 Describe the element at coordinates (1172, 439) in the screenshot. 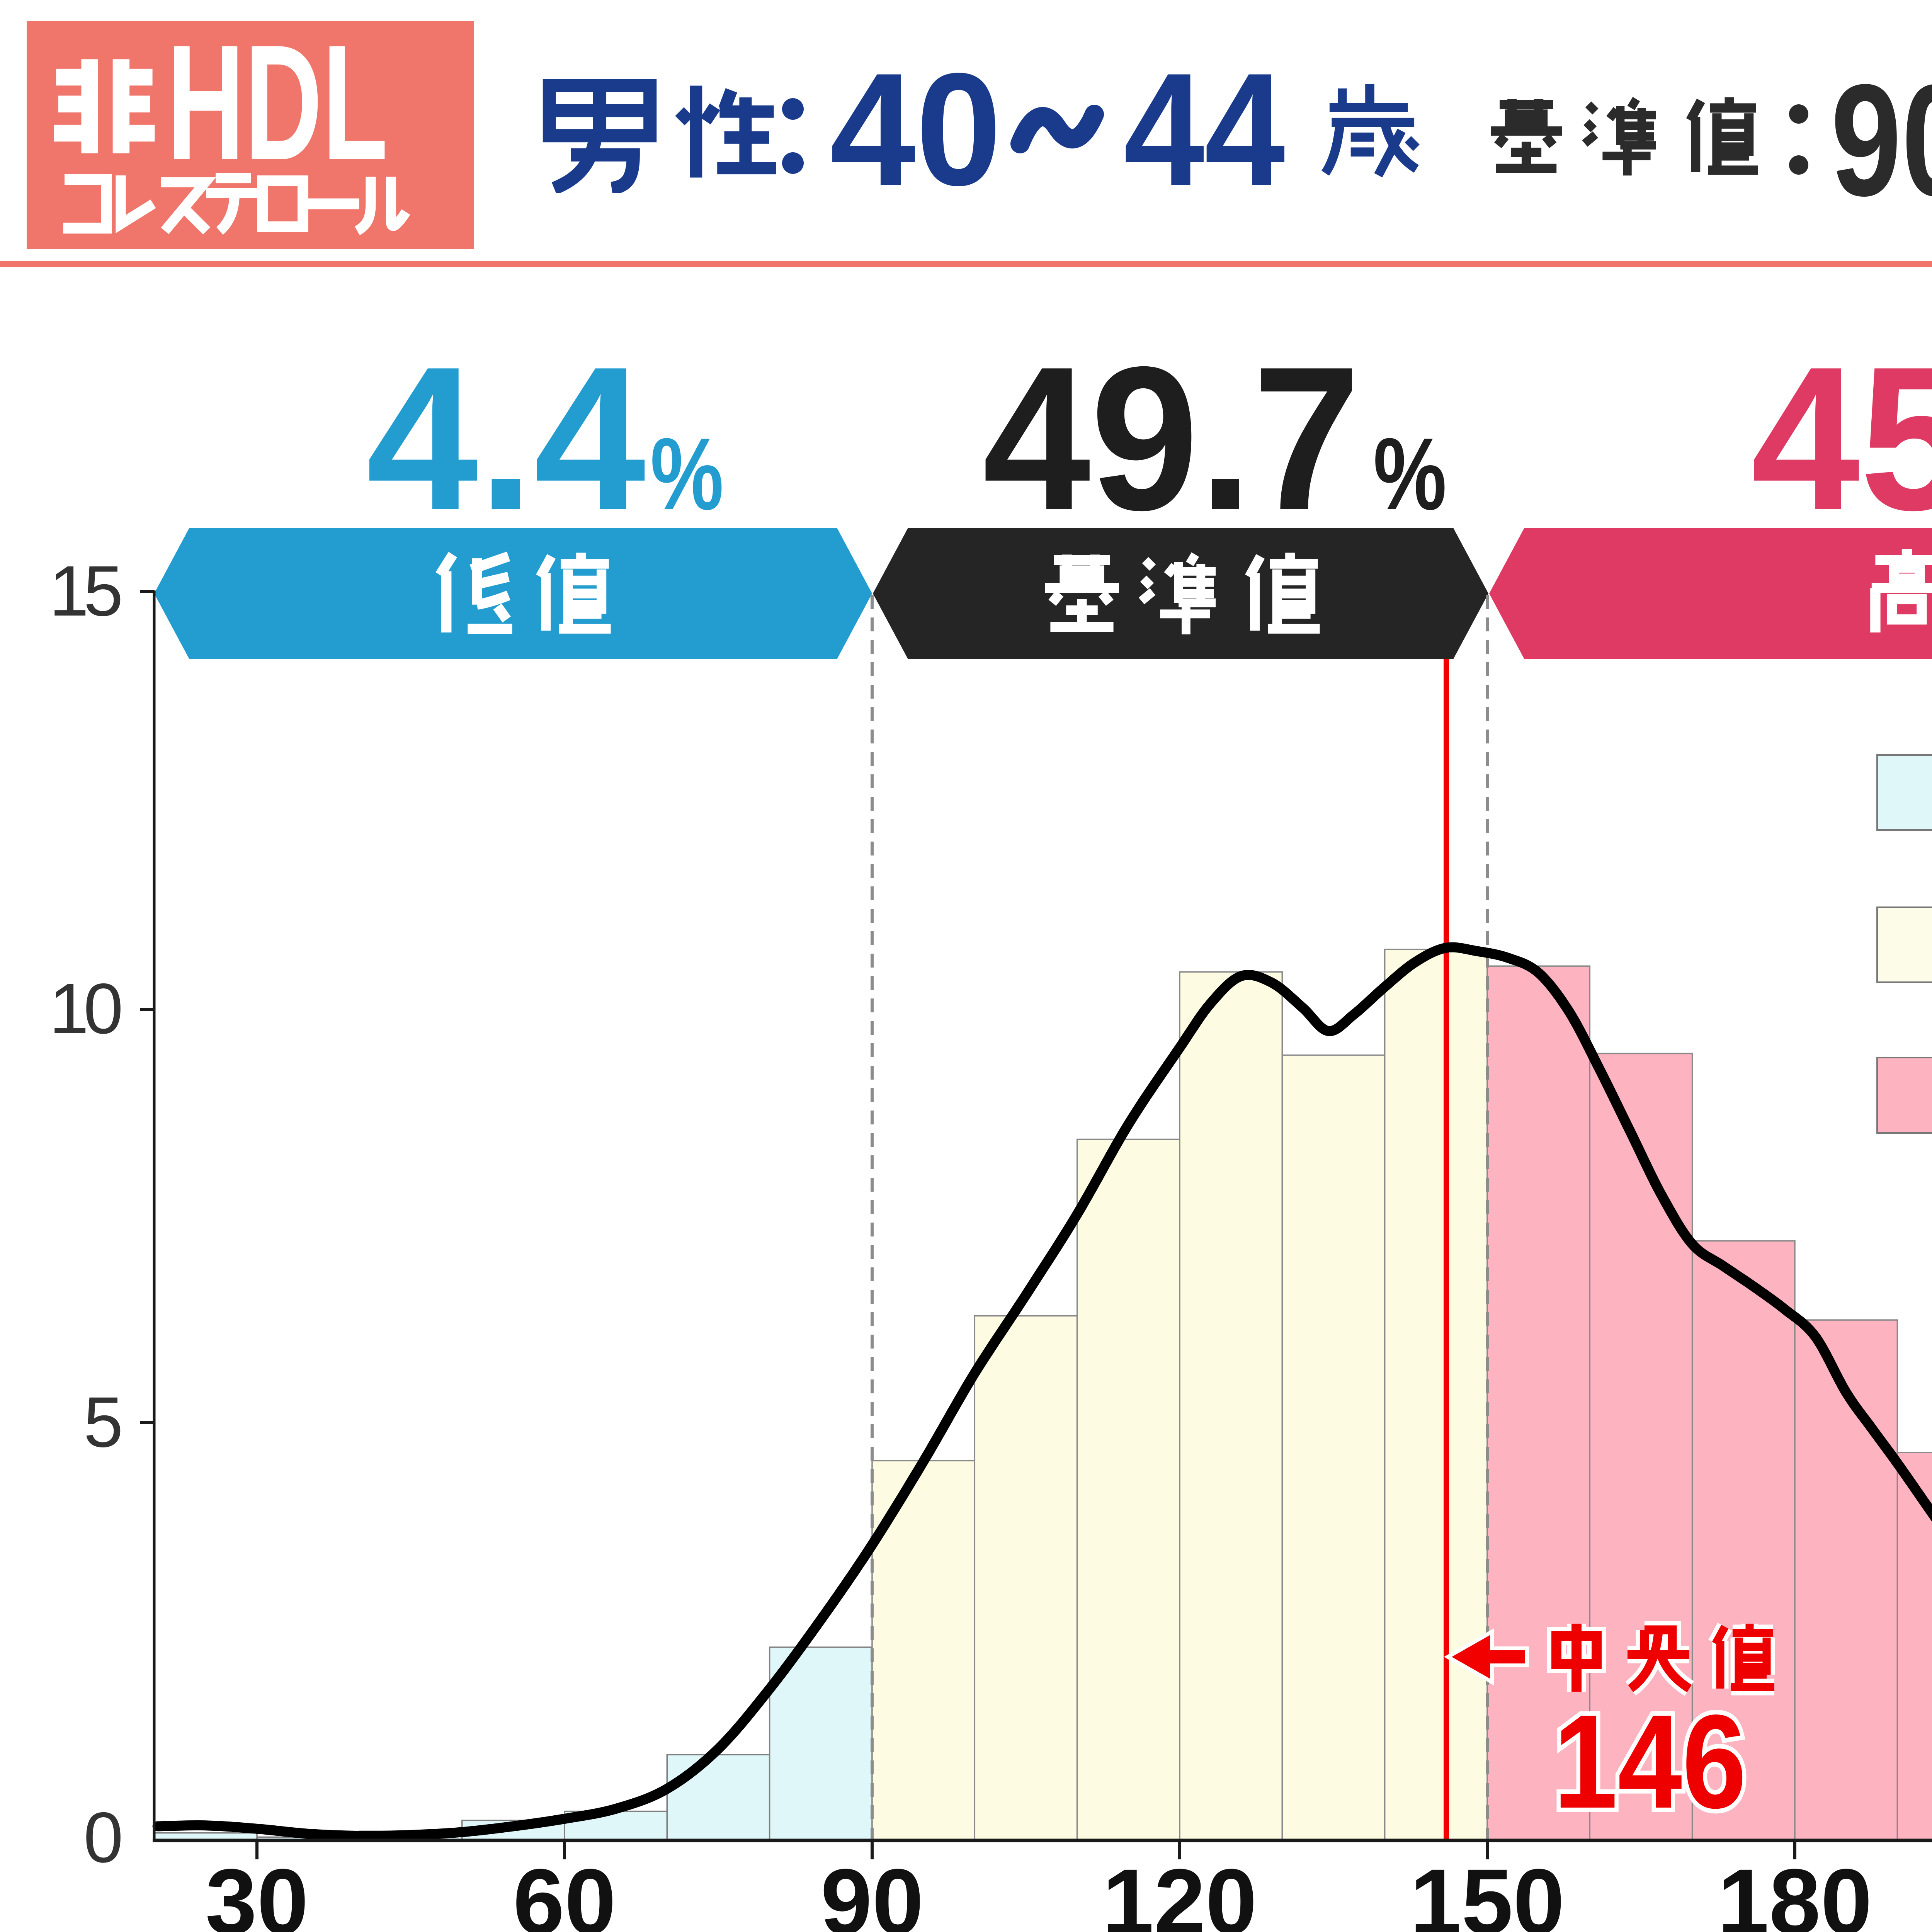

I see `svg-text: 49.7` at that location.